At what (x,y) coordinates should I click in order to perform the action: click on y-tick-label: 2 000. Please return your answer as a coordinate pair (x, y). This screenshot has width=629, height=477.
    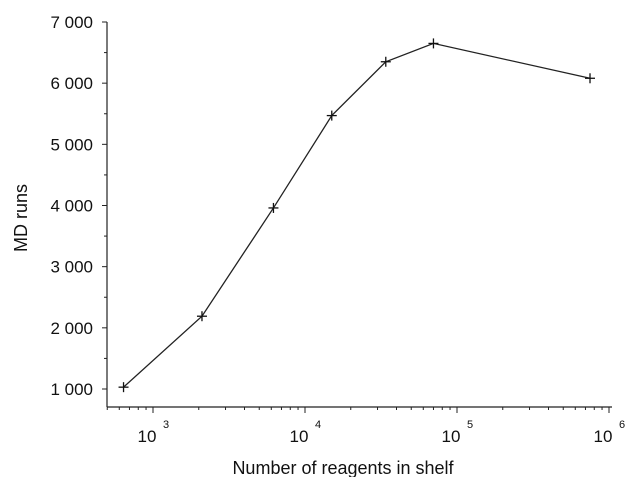
    Looking at the image, I should click on (71, 328).